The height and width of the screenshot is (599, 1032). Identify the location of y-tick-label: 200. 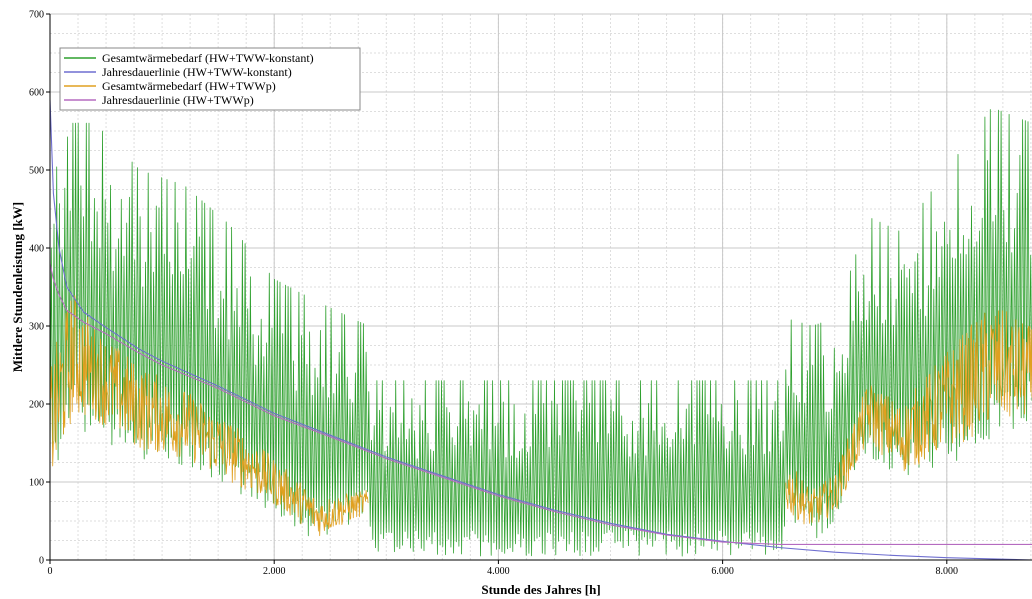
(36, 405).